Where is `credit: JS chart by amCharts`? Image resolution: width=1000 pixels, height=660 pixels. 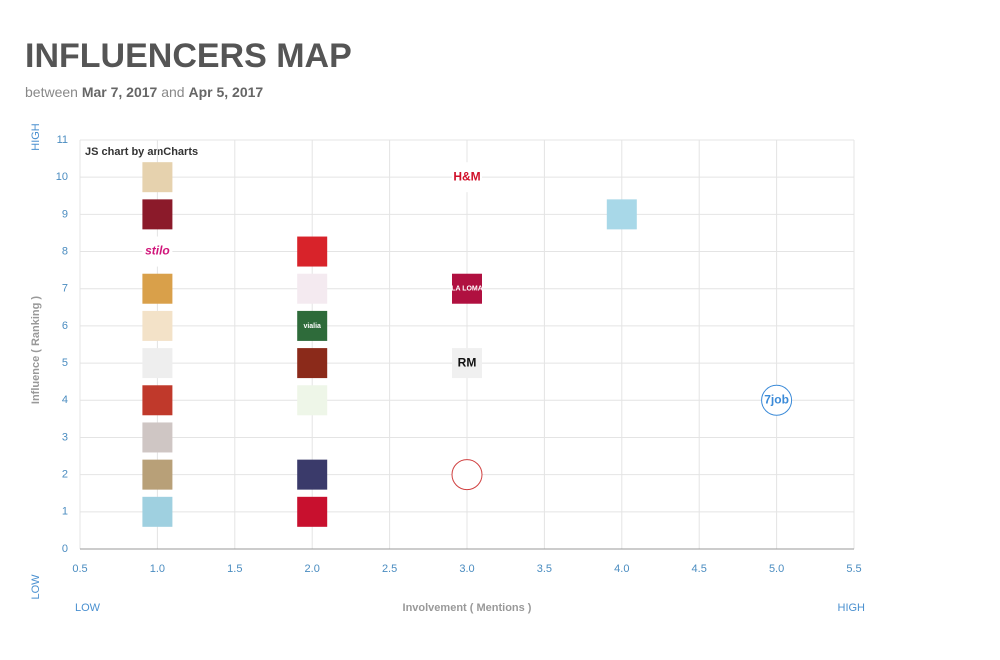
credit: JS chart by amCharts is located at coordinates (141, 152).